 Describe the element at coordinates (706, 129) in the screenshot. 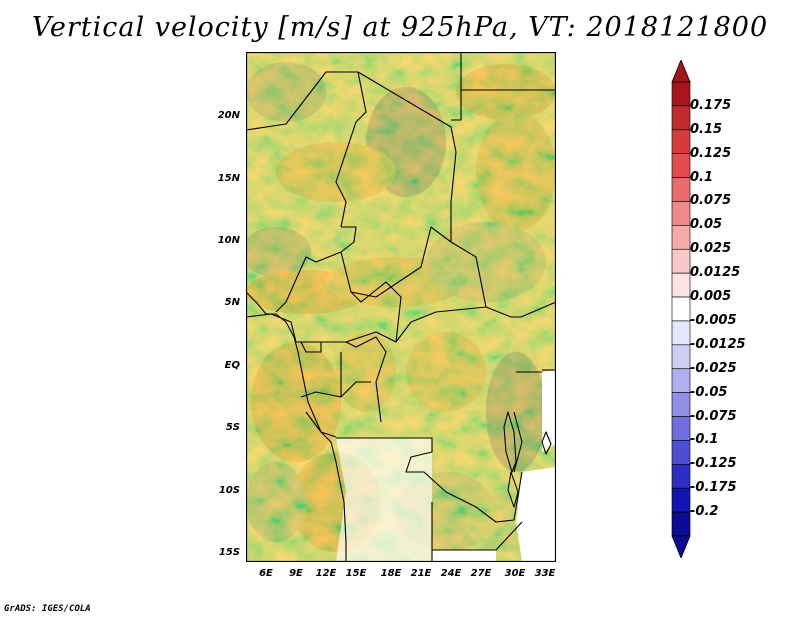

I see `colorbar-label: 0.15` at that location.